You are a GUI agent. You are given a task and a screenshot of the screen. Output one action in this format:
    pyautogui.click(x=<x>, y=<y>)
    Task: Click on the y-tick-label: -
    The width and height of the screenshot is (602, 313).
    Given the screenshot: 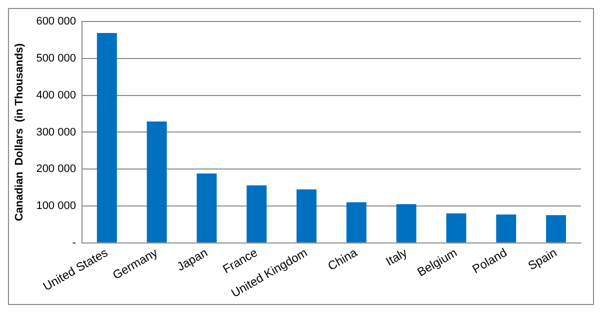 What is the action you would take?
    pyautogui.click(x=74, y=242)
    